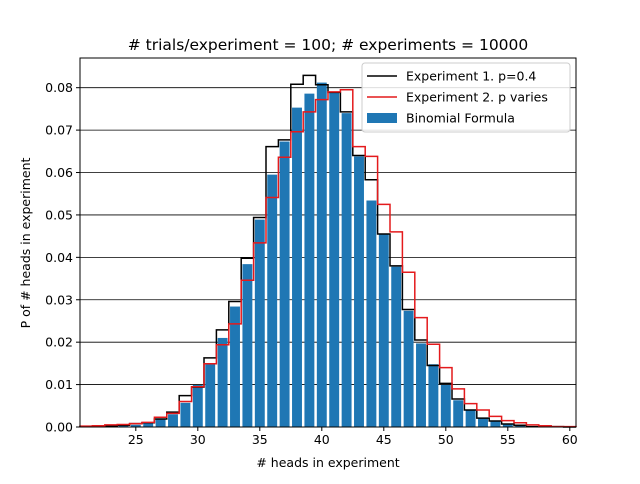 This screenshot has width=640, height=484. What do you see at coordinates (382, 118) in the screenshot?
I see `legend-swatch-binomial` at bounding box center [382, 118].